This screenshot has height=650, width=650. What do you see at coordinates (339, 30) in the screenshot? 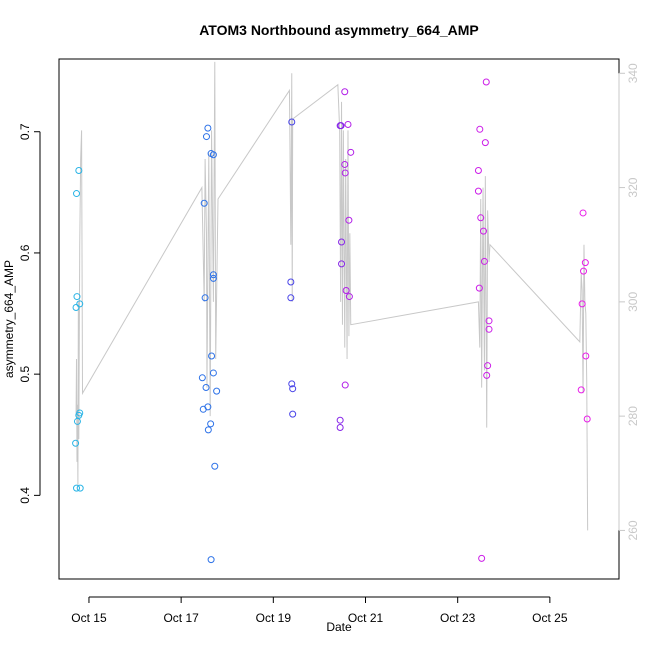
I see `chart-title: ATOM3 Northbound asymmetry_664_AMP` at bounding box center [339, 30].